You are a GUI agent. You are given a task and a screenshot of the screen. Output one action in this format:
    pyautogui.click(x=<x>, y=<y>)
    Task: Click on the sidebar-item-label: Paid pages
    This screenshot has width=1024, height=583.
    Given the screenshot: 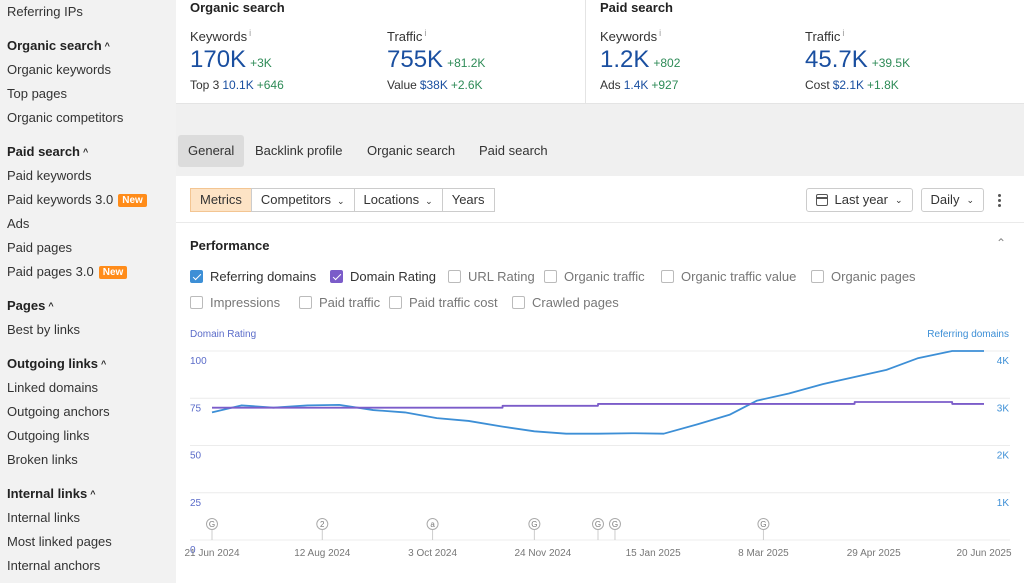 What is the action you would take?
    pyautogui.click(x=40, y=247)
    